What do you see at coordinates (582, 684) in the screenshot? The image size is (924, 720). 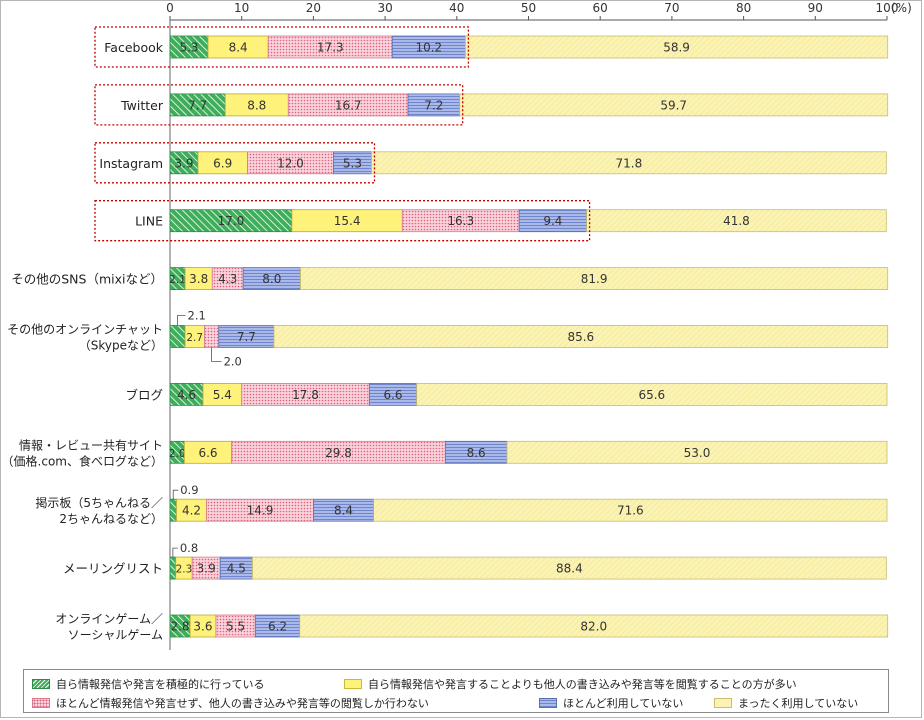 I see `legend-label: 自ら情報発信や発言することよりも他人の書き込みや発言等を閲覧することの方が多い` at bounding box center [582, 684].